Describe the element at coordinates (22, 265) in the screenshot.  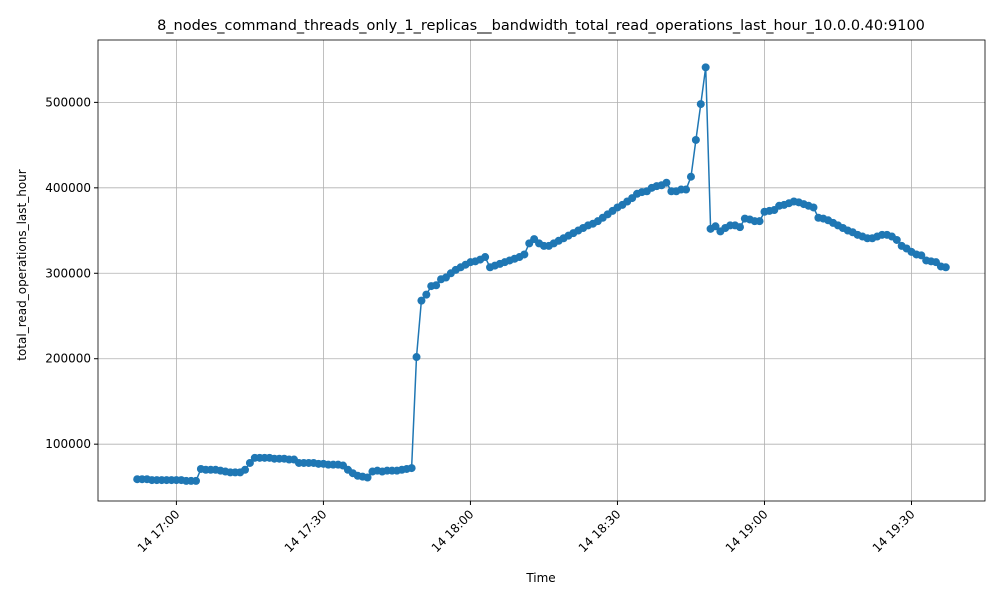
I see `y-axis-label: total_read_operations_last_hour` at that location.